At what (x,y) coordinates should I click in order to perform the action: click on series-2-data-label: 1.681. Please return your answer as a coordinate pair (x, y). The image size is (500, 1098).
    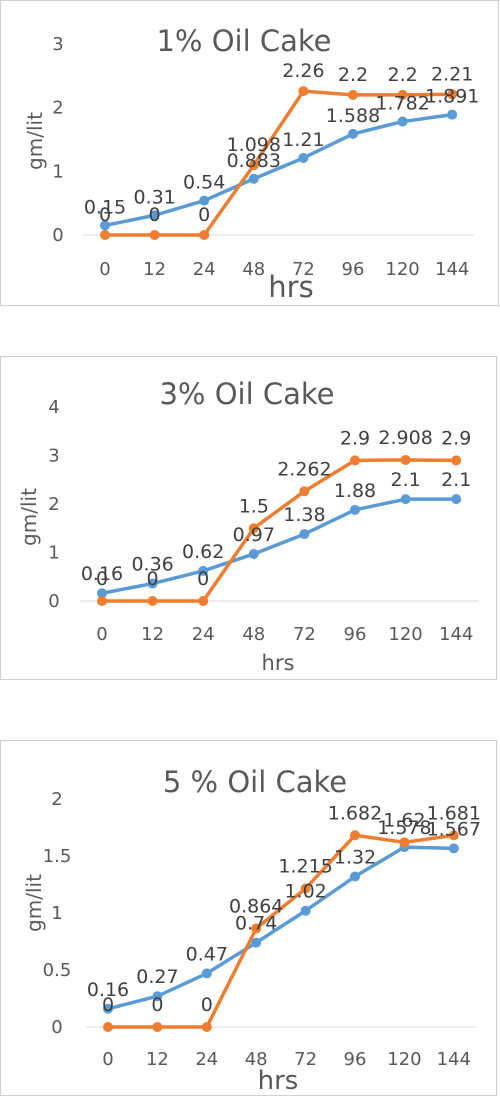
    Looking at the image, I should click on (454, 813).